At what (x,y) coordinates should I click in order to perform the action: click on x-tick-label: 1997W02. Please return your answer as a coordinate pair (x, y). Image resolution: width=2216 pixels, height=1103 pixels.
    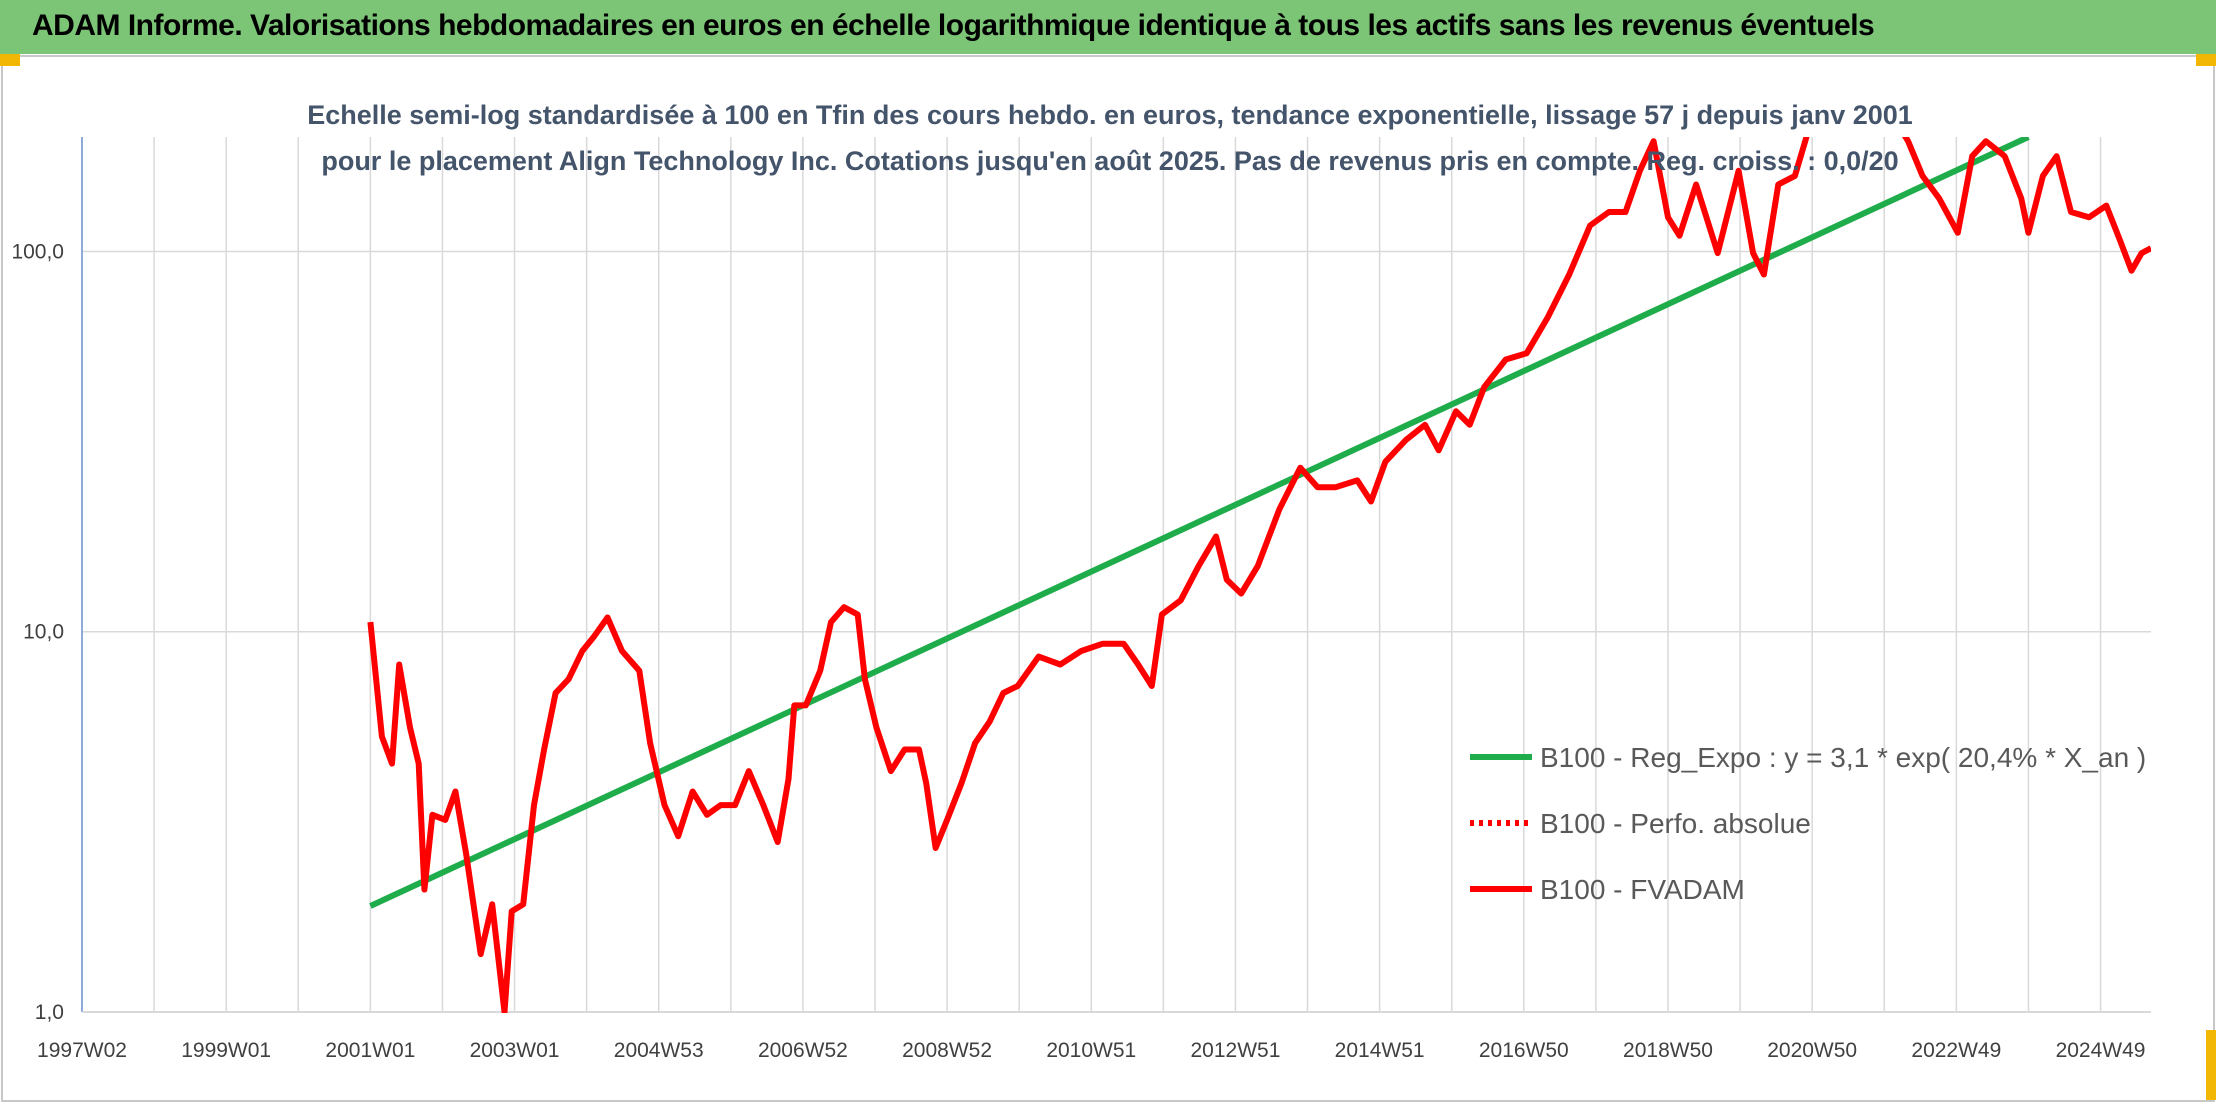
    Looking at the image, I should click on (82, 1050).